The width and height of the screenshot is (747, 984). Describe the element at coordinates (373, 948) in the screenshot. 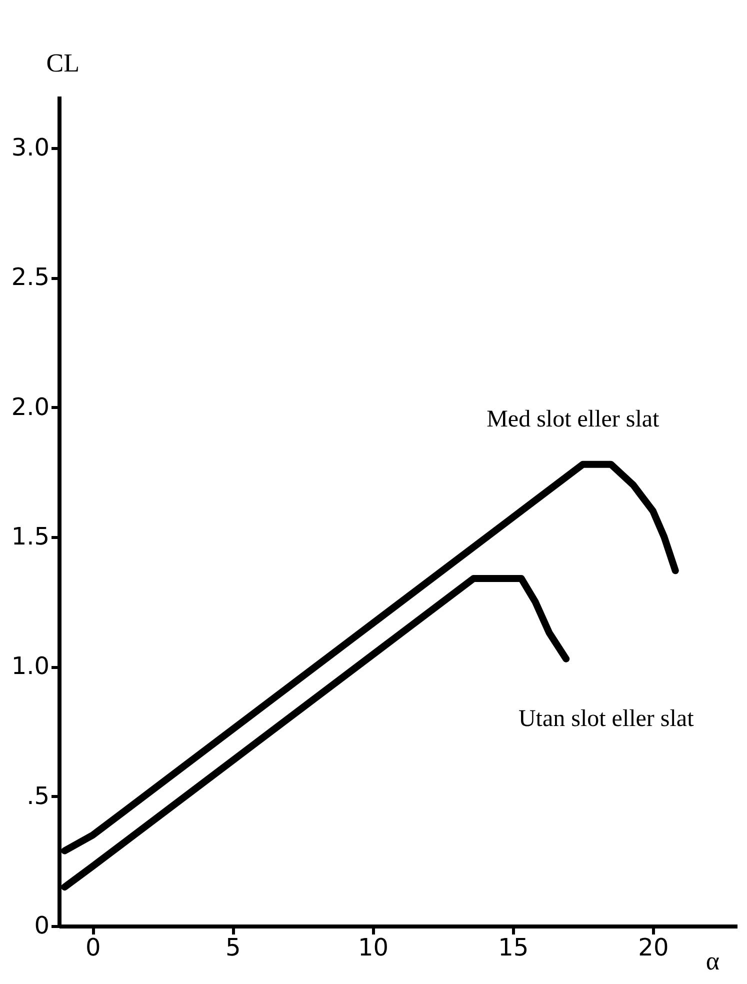

I see `x-tick-label: 10` at that location.